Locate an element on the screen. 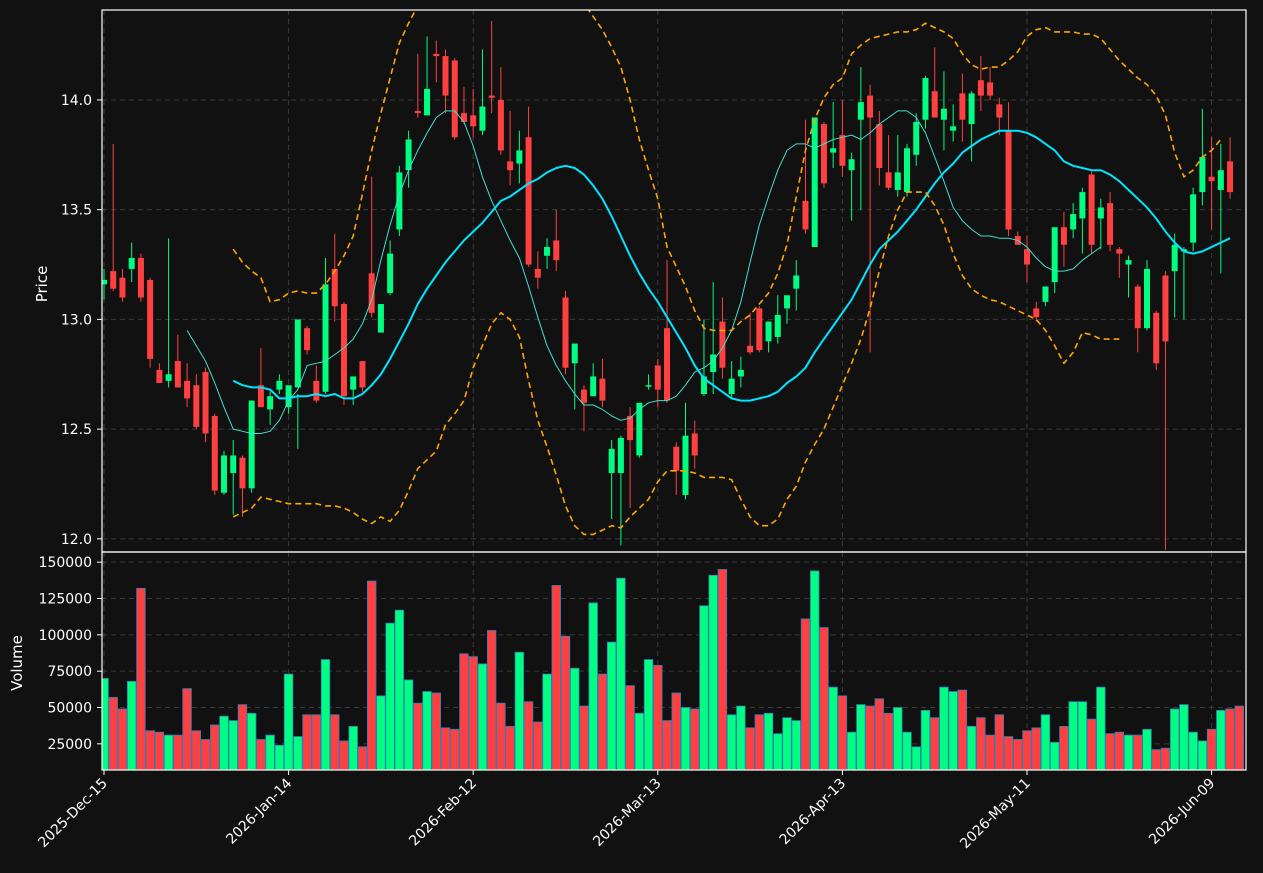 The width and height of the screenshot is (1263, 873). volume-tick-label: 125000 is located at coordinates (65, 600).